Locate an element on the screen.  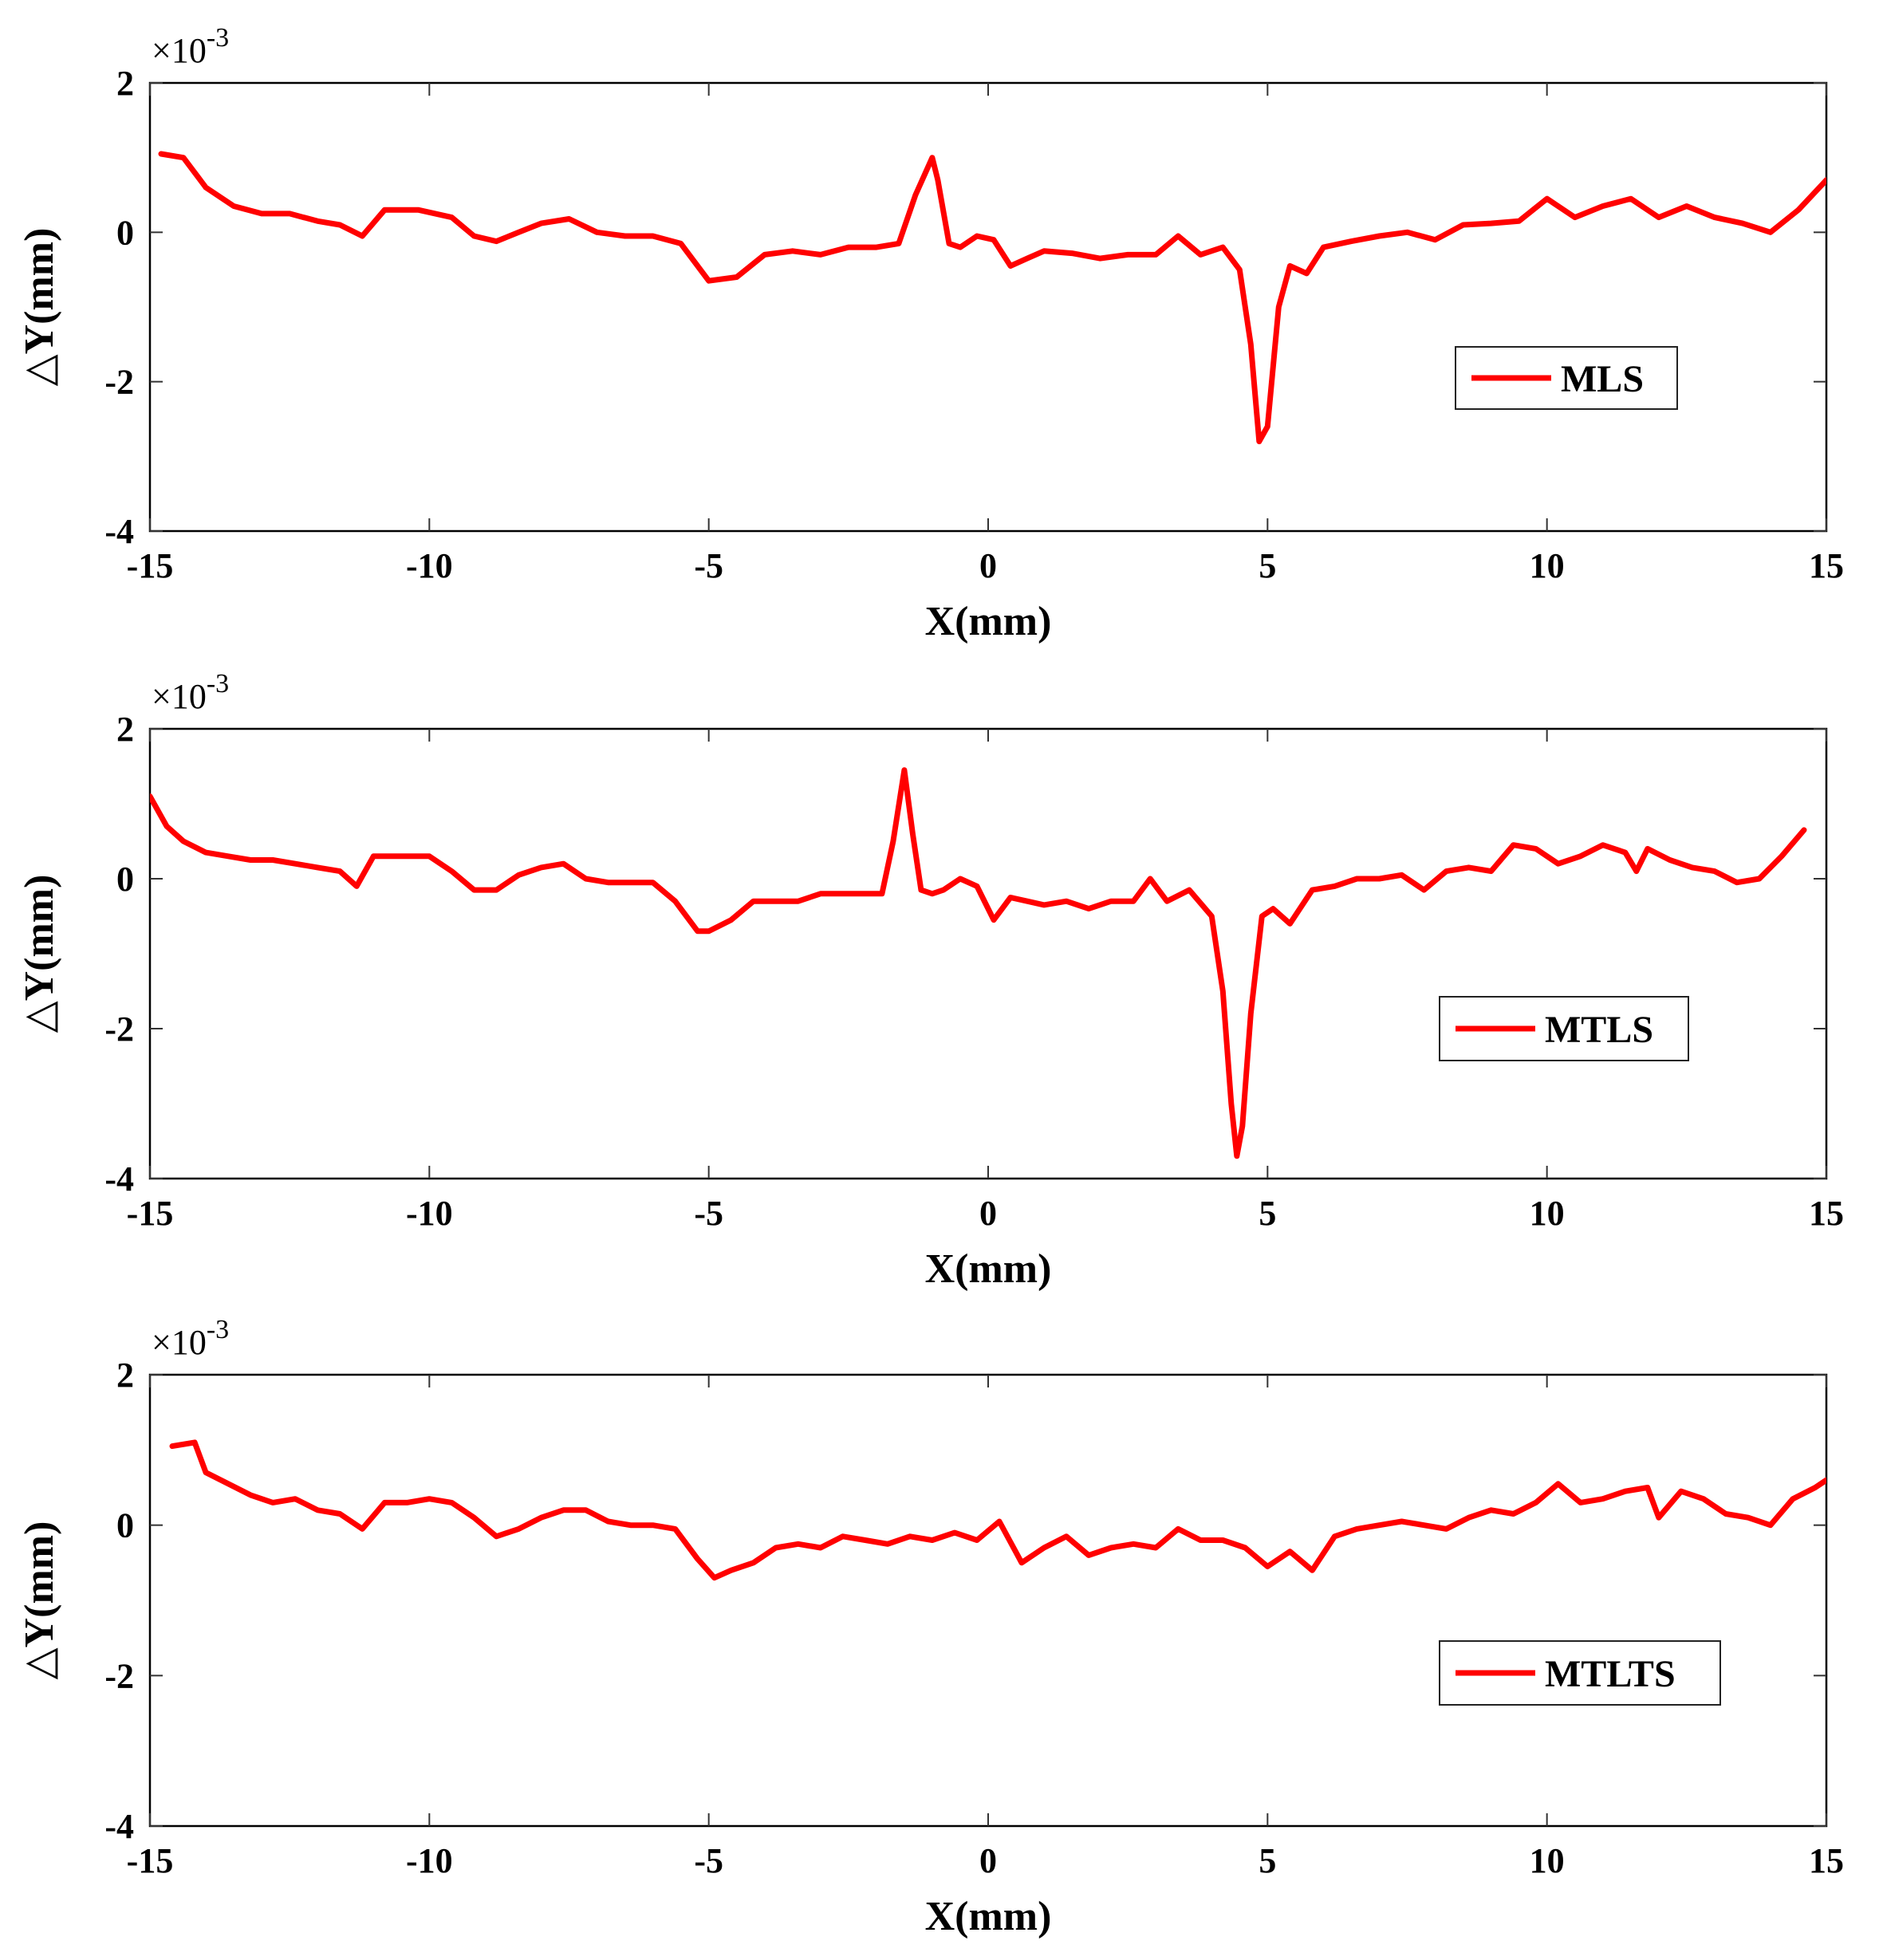
series-line-mls is located at coordinates (992, 298).